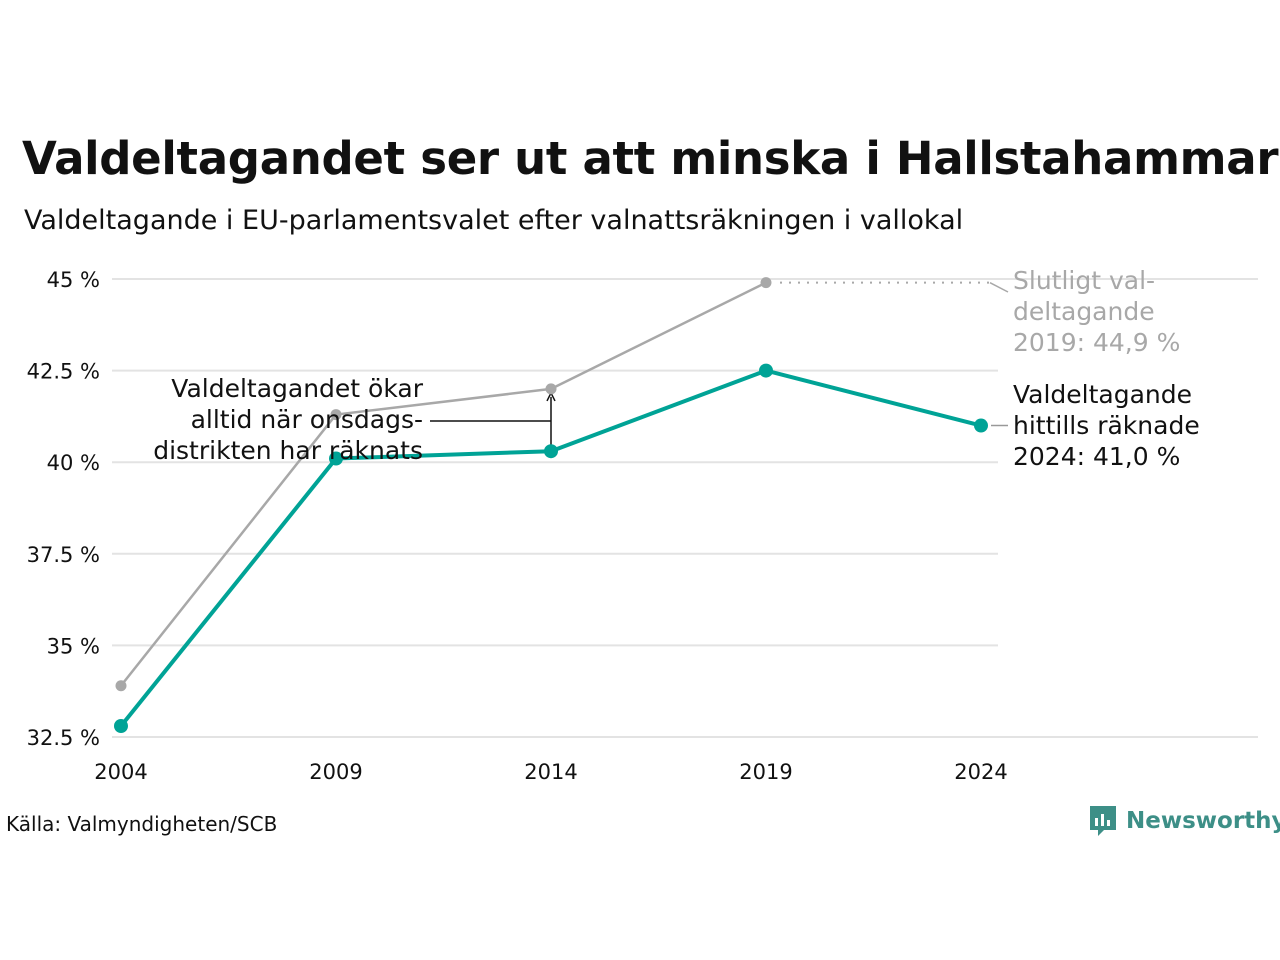 The width and height of the screenshot is (1280, 960). Describe the element at coordinates (120, 772) in the screenshot. I see `x-tick-label: 2004` at that location.